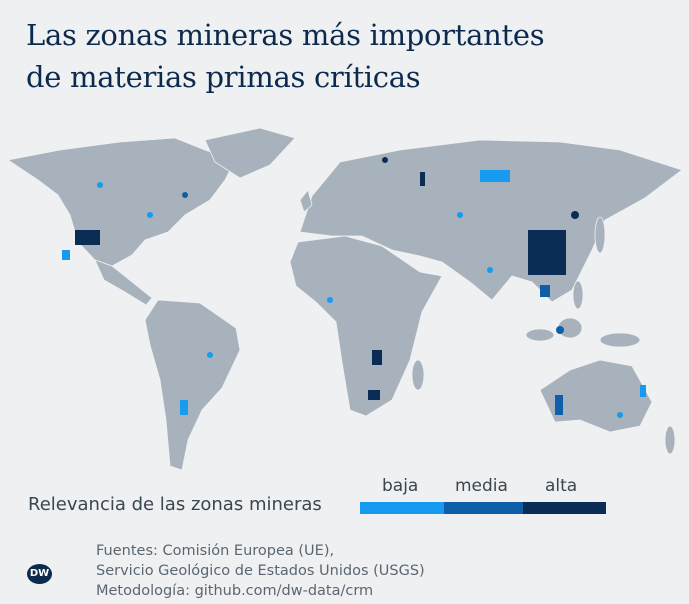  Describe the element at coordinates (250, 153) in the screenshot. I see `greenland` at that location.